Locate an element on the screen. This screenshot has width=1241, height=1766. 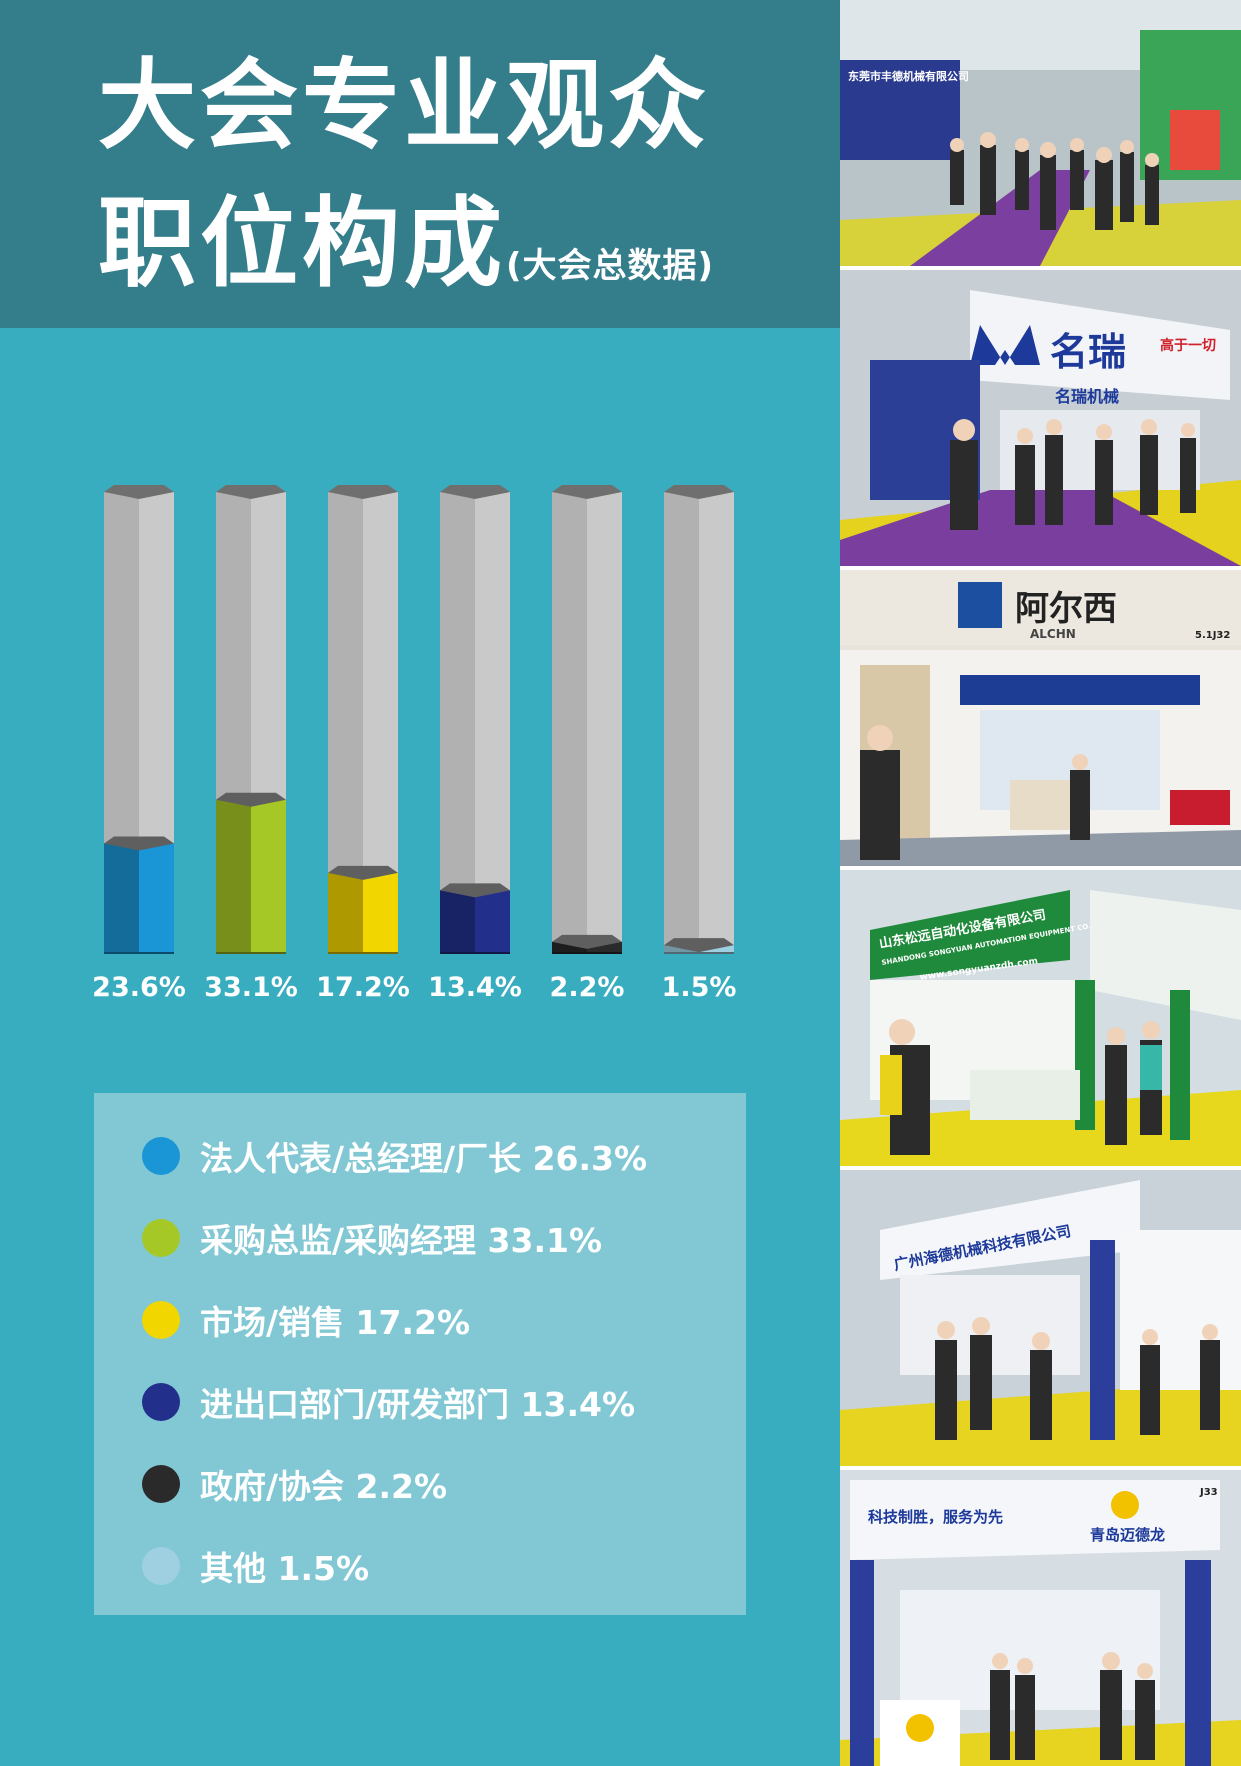
hall-aisle-photo: 东莞市丰德机械有限公司 is located at coordinates (1040, 133).